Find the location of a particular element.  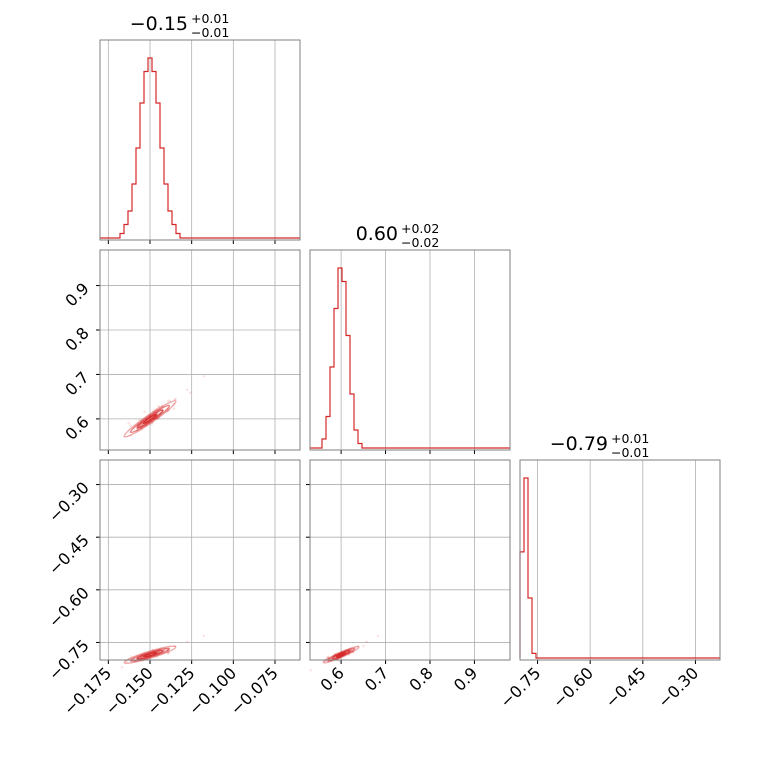

x-tick-label-1: 0.8 is located at coordinates (420, 678).